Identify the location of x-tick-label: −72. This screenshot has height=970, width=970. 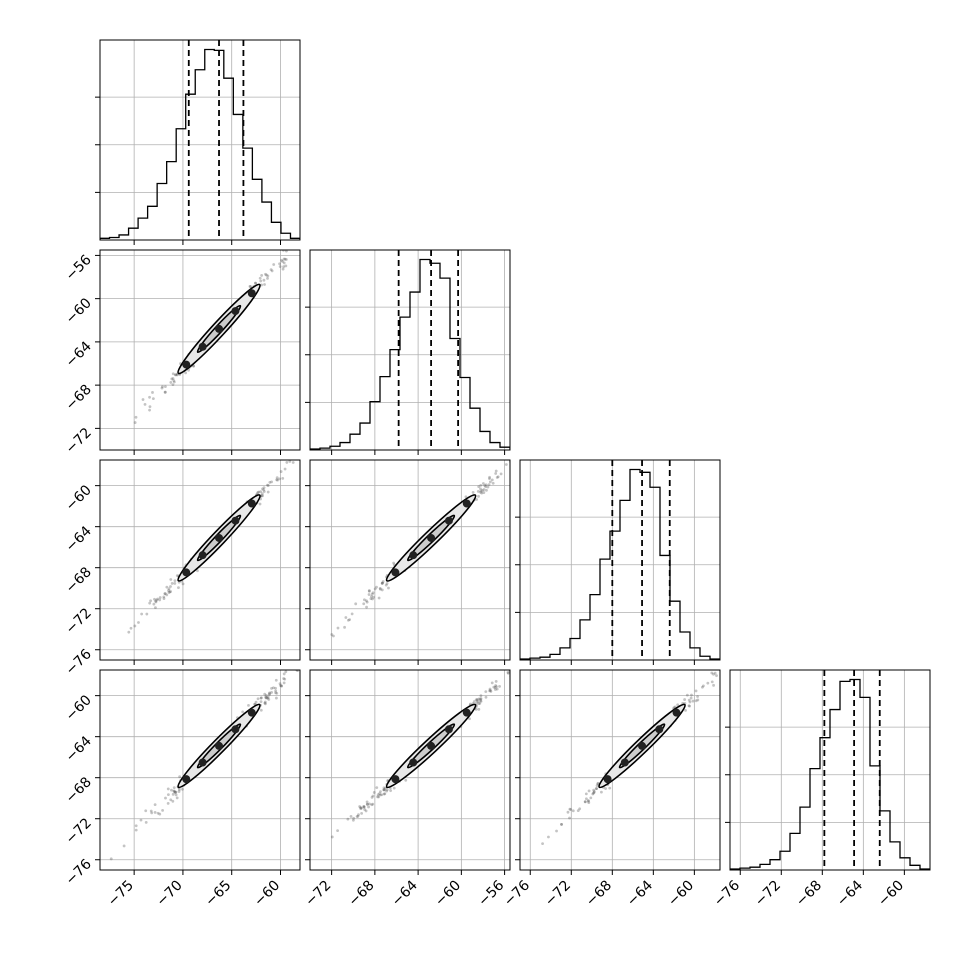
(318, 894).